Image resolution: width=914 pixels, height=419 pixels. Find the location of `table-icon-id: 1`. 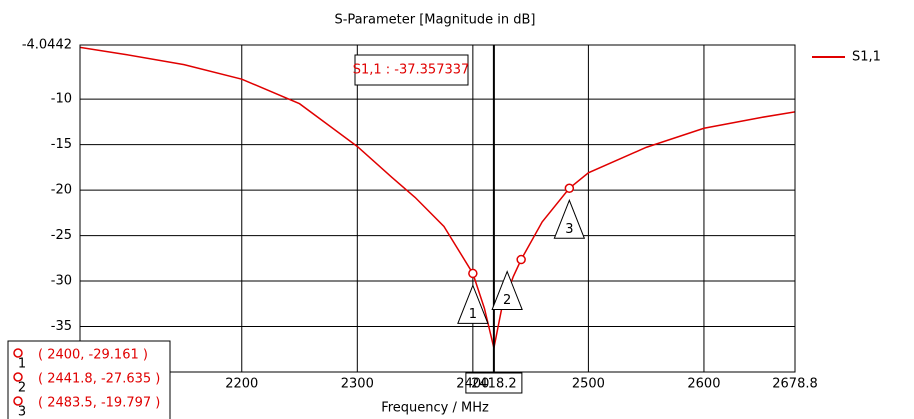

table-icon-id: 1 is located at coordinates (22, 364).